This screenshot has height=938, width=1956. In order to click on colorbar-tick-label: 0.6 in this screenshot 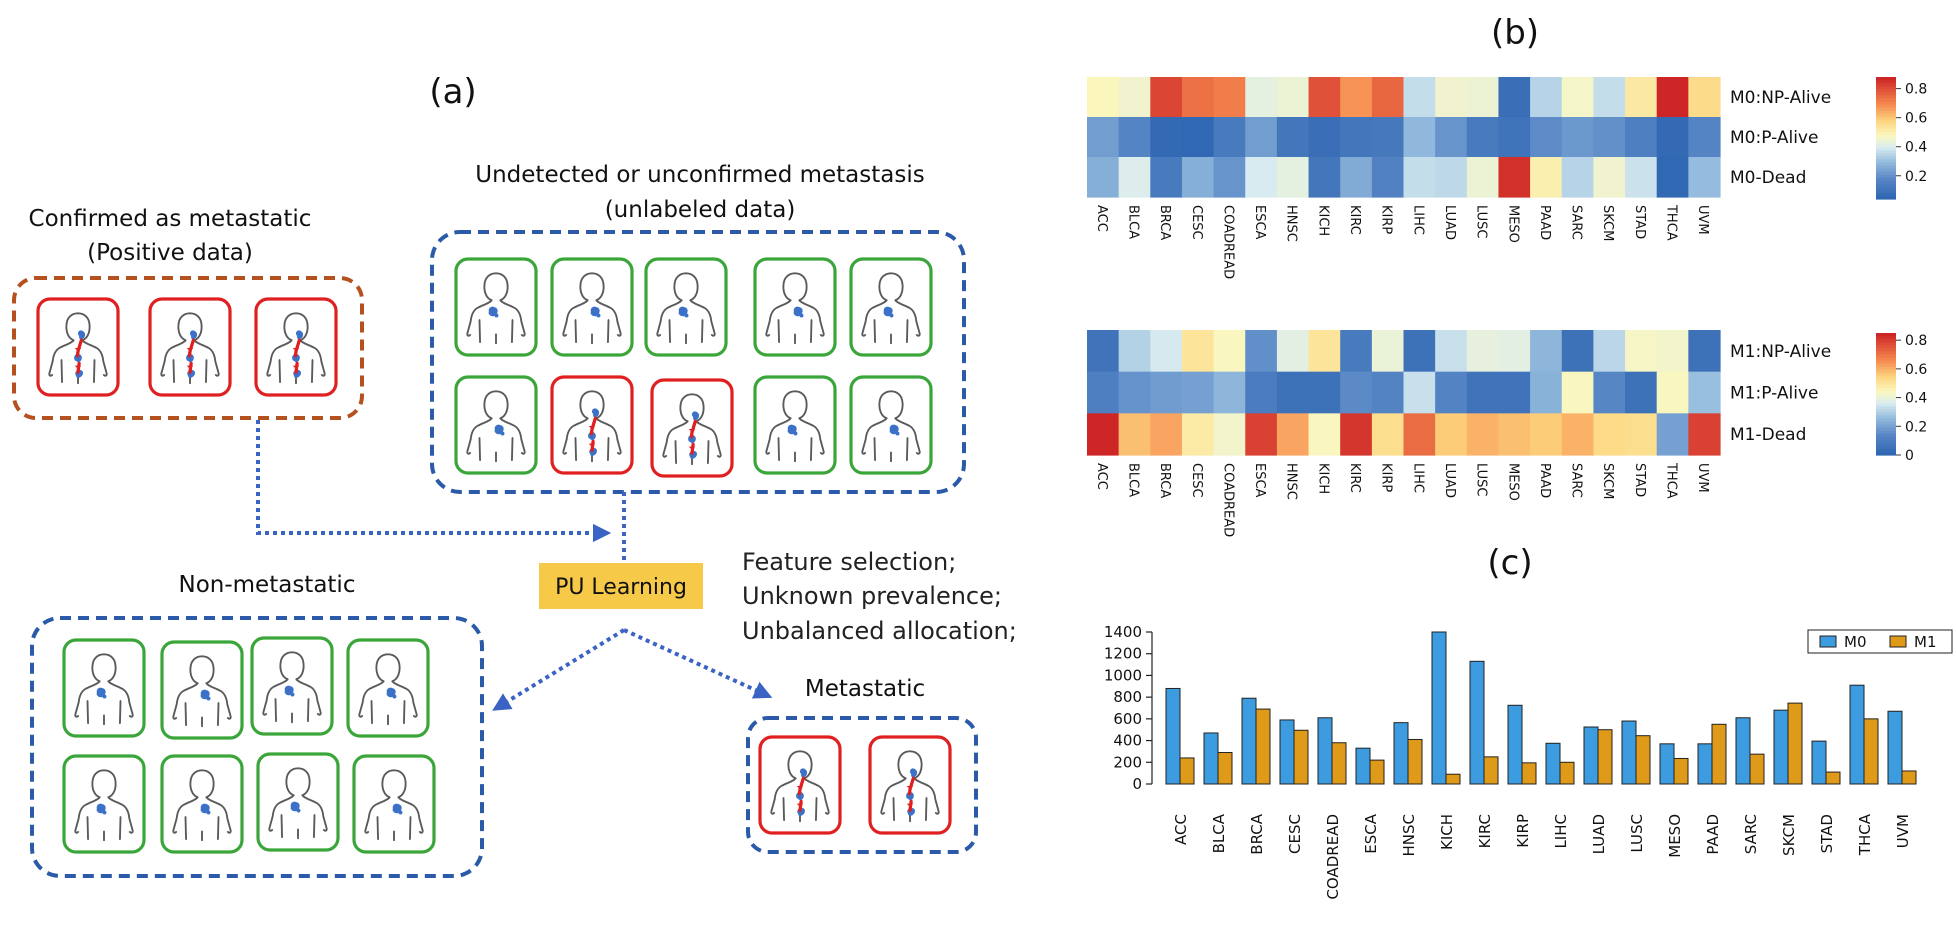, I will do `click(1916, 370)`.